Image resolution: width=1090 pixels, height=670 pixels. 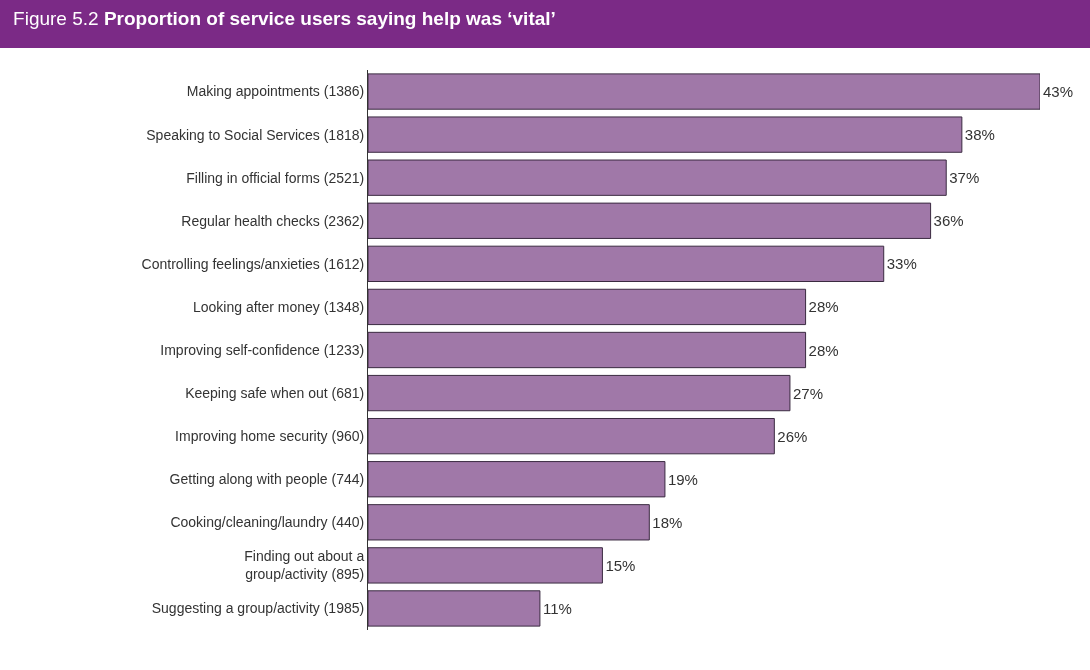 What do you see at coordinates (275, 177) in the screenshot?
I see `y-tick-label: Filling in official forms (2521)` at bounding box center [275, 177].